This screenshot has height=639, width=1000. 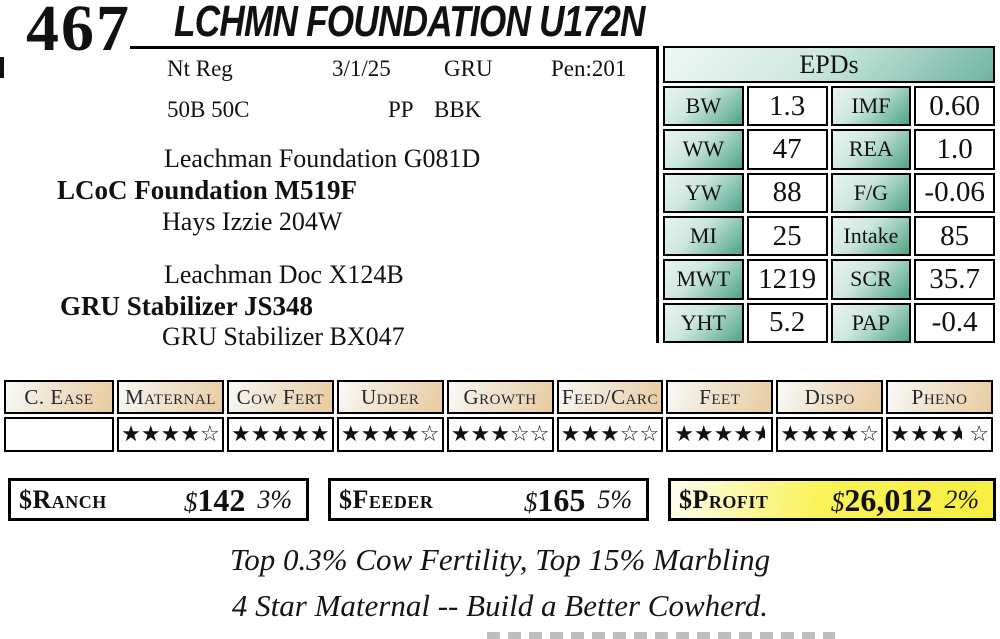 I want to click on breed-composition: 50B 50C, so click(x=208, y=109).